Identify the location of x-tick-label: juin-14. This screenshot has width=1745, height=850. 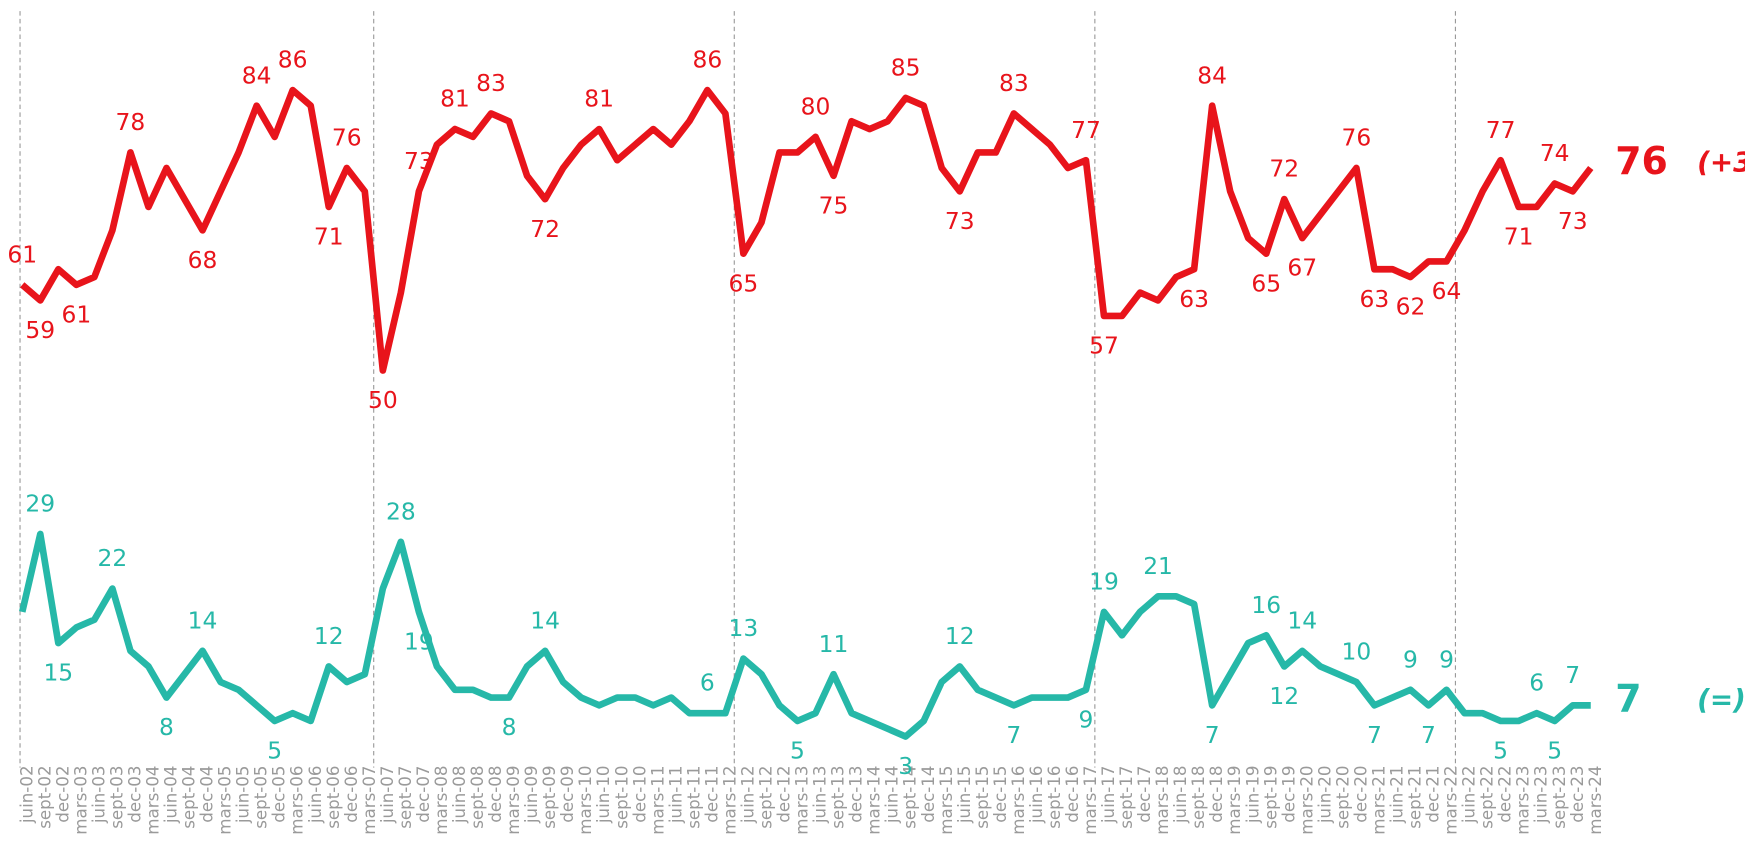
(892, 794).